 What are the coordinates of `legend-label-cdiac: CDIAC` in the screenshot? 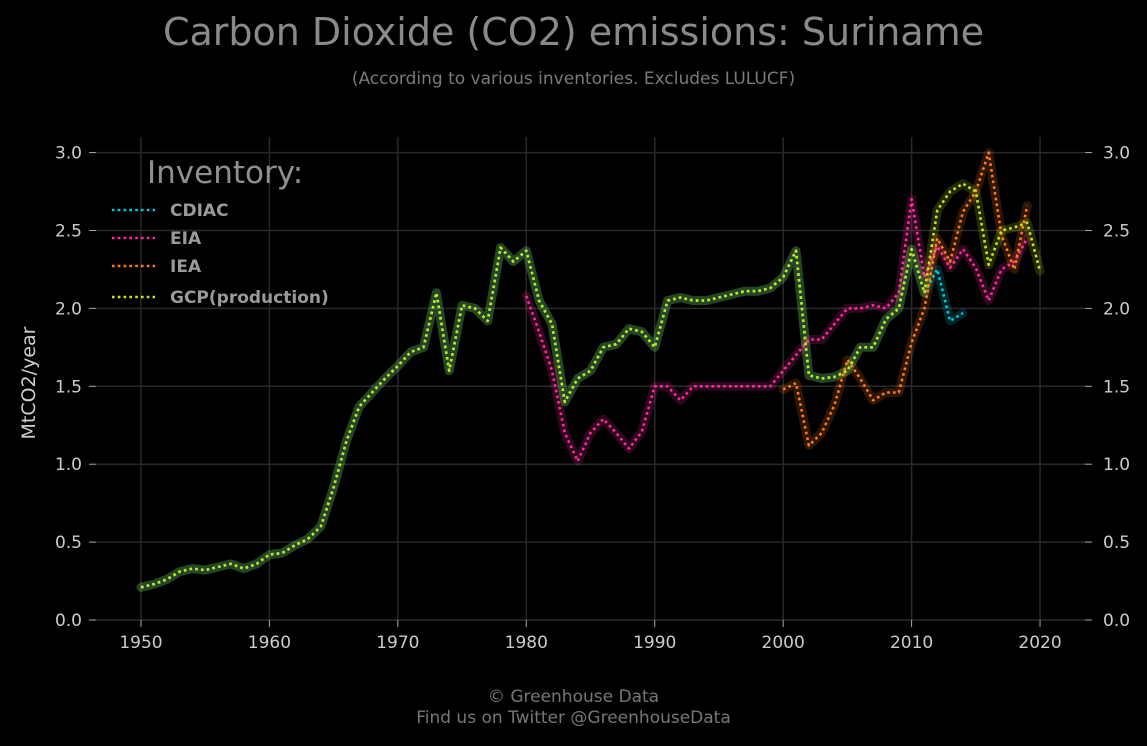 It's located at (199, 211).